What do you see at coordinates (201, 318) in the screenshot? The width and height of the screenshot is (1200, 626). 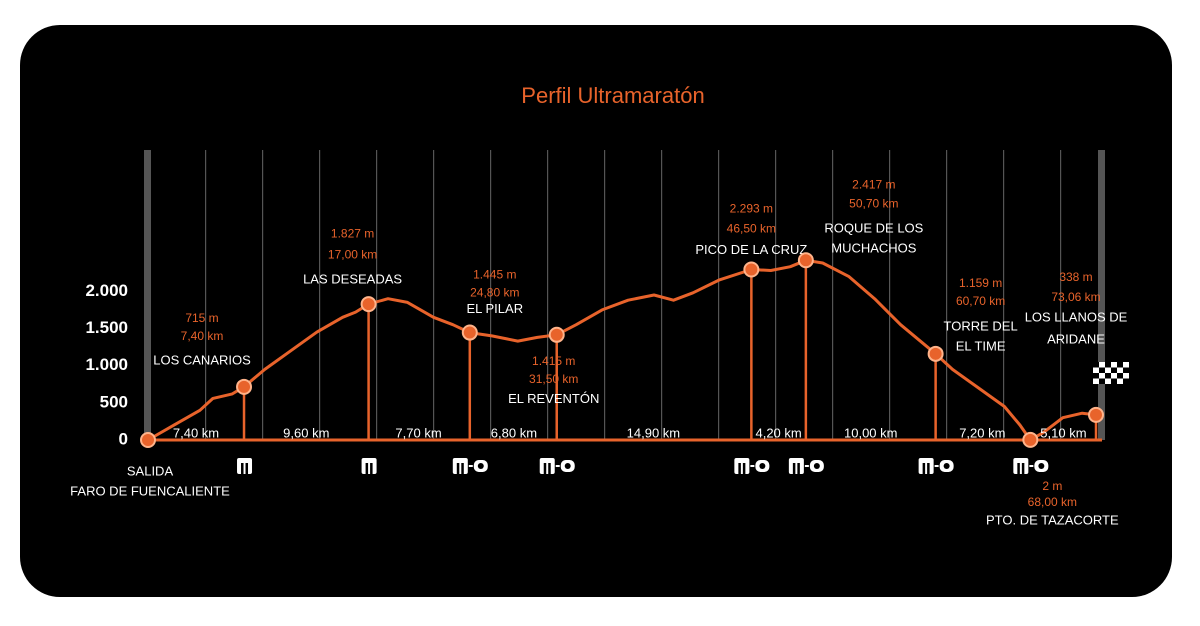 I see `waypoint-elevation-label: 715 m` at bounding box center [201, 318].